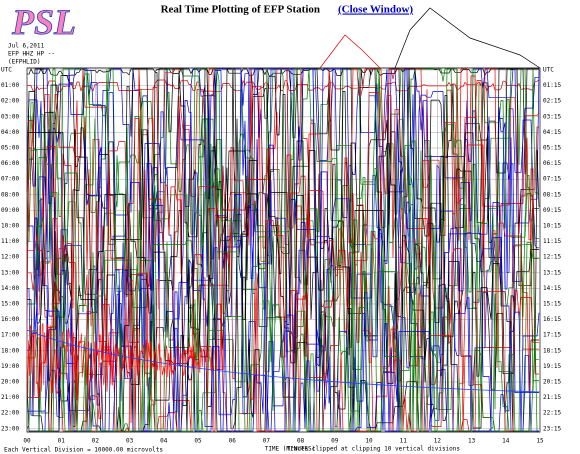 This screenshot has height=454, width=580. I want to click on decay-curve, so click(283, 361).